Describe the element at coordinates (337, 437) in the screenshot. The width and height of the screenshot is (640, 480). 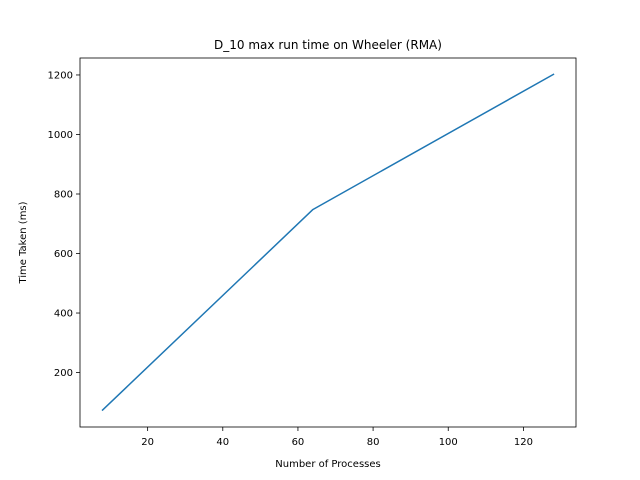
I see `x-axis: 20 40 60 80 100 120` at that location.